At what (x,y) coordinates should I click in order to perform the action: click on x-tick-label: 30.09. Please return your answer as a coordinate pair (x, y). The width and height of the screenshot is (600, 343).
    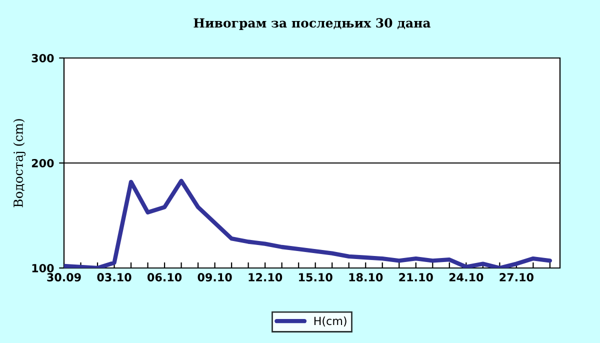
    Looking at the image, I should click on (64, 277).